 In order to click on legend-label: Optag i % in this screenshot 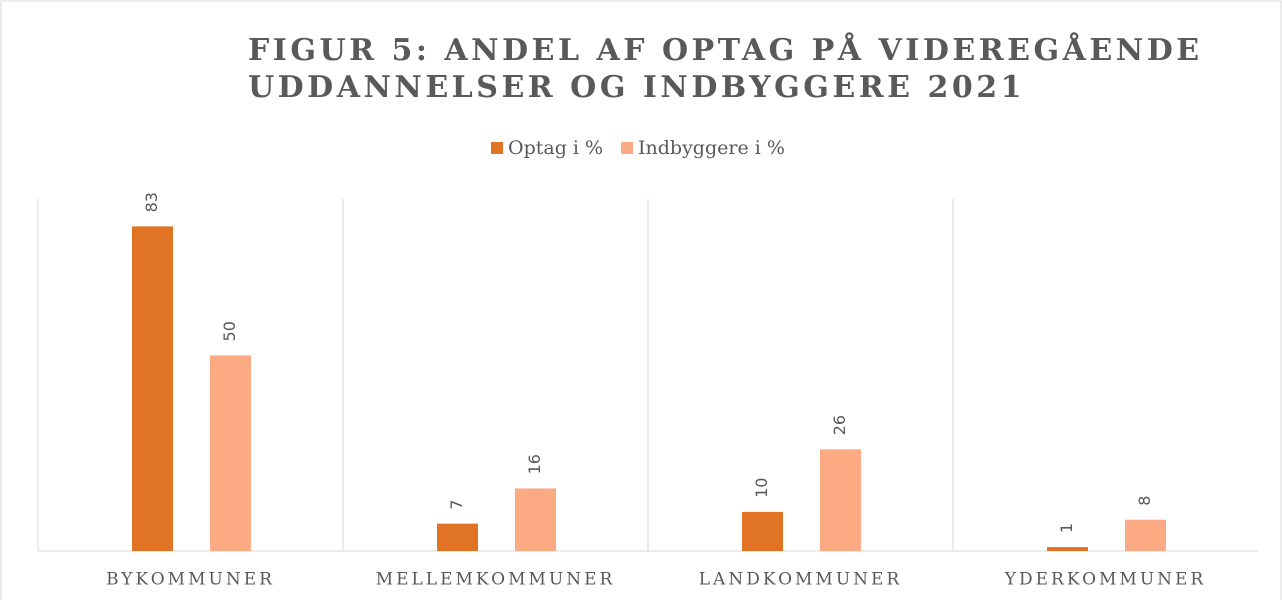, I will do `click(555, 148)`.